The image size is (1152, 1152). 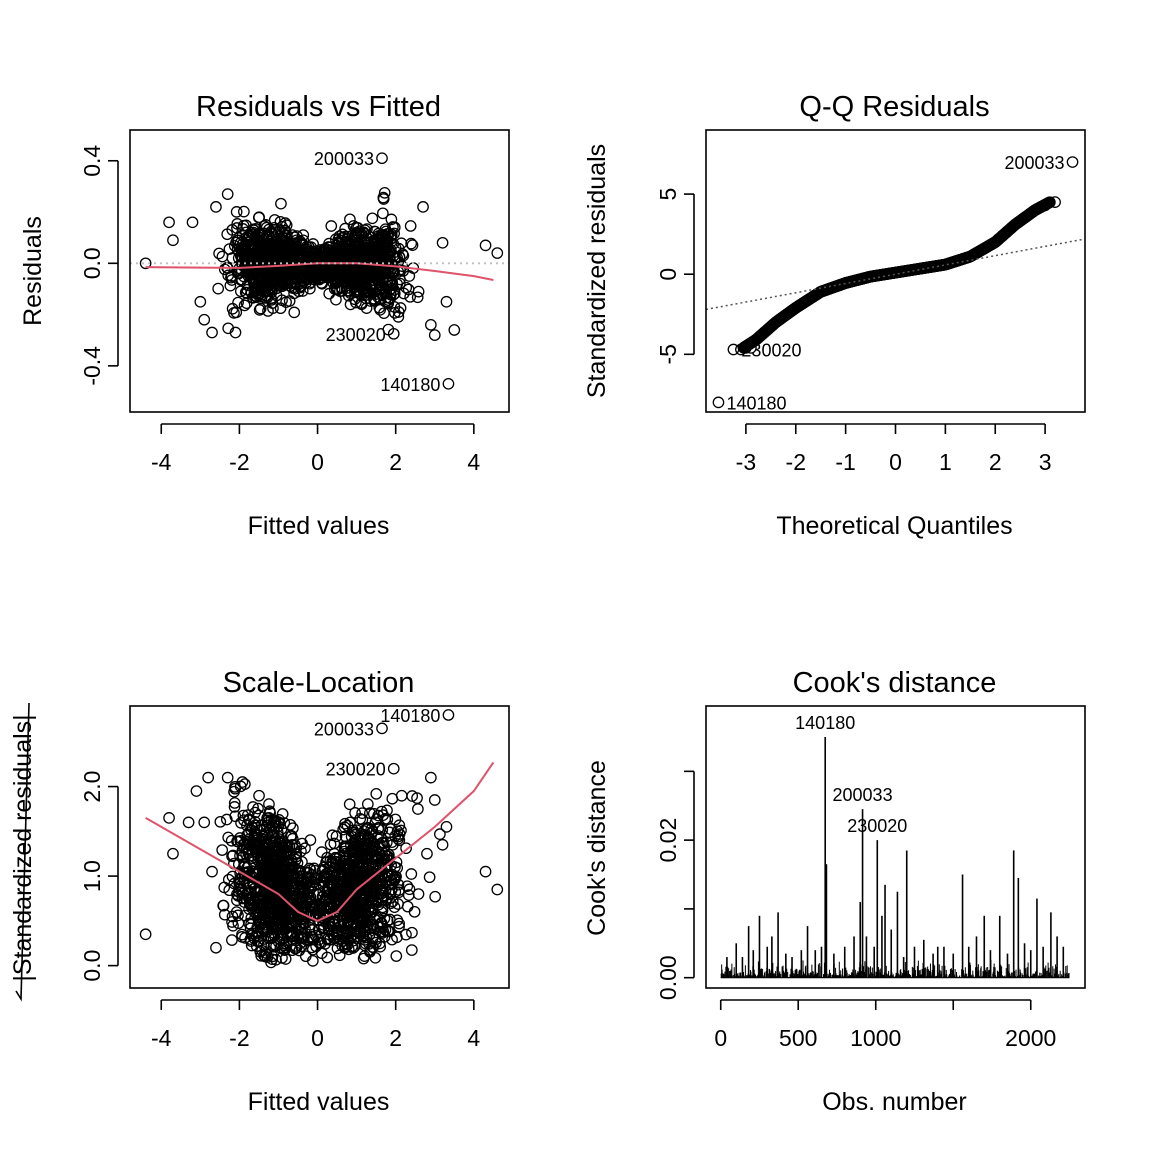 What do you see at coordinates (895, 683) in the screenshot?
I see `panel-title: Cook's distance` at bounding box center [895, 683].